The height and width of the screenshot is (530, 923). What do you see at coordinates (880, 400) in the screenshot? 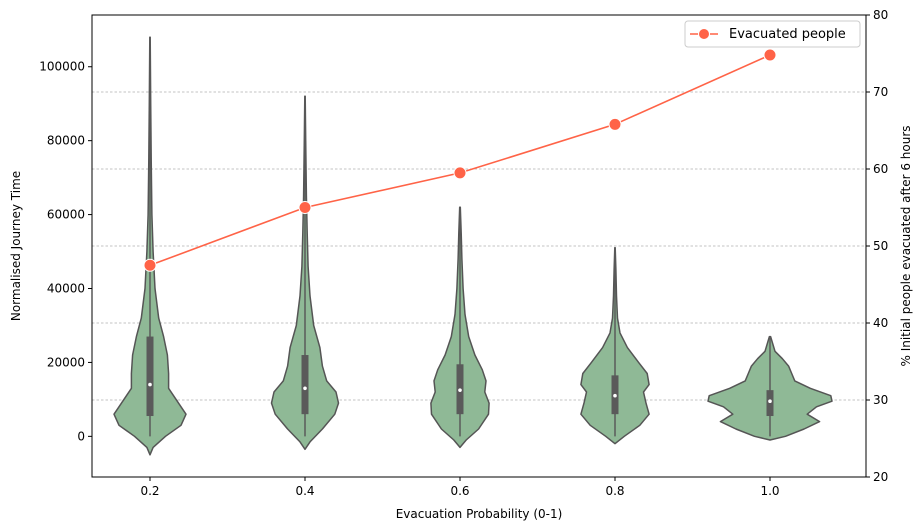
I see `right-tick-label: 30` at bounding box center [880, 400].